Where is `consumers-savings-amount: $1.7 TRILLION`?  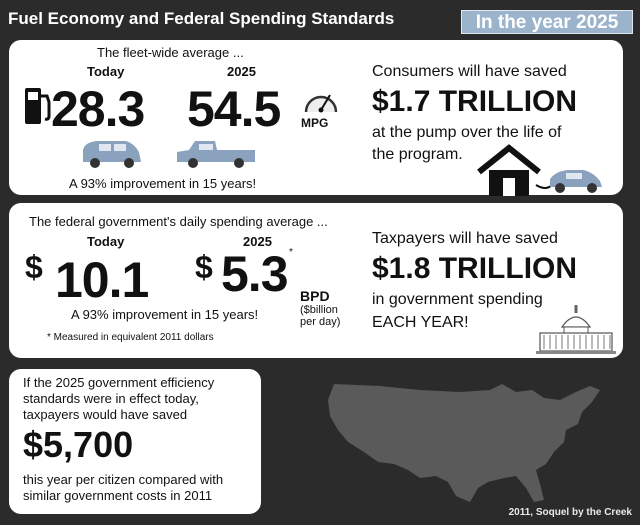
consumers-savings-amount: $1.7 TRILLION is located at coordinates (475, 101).